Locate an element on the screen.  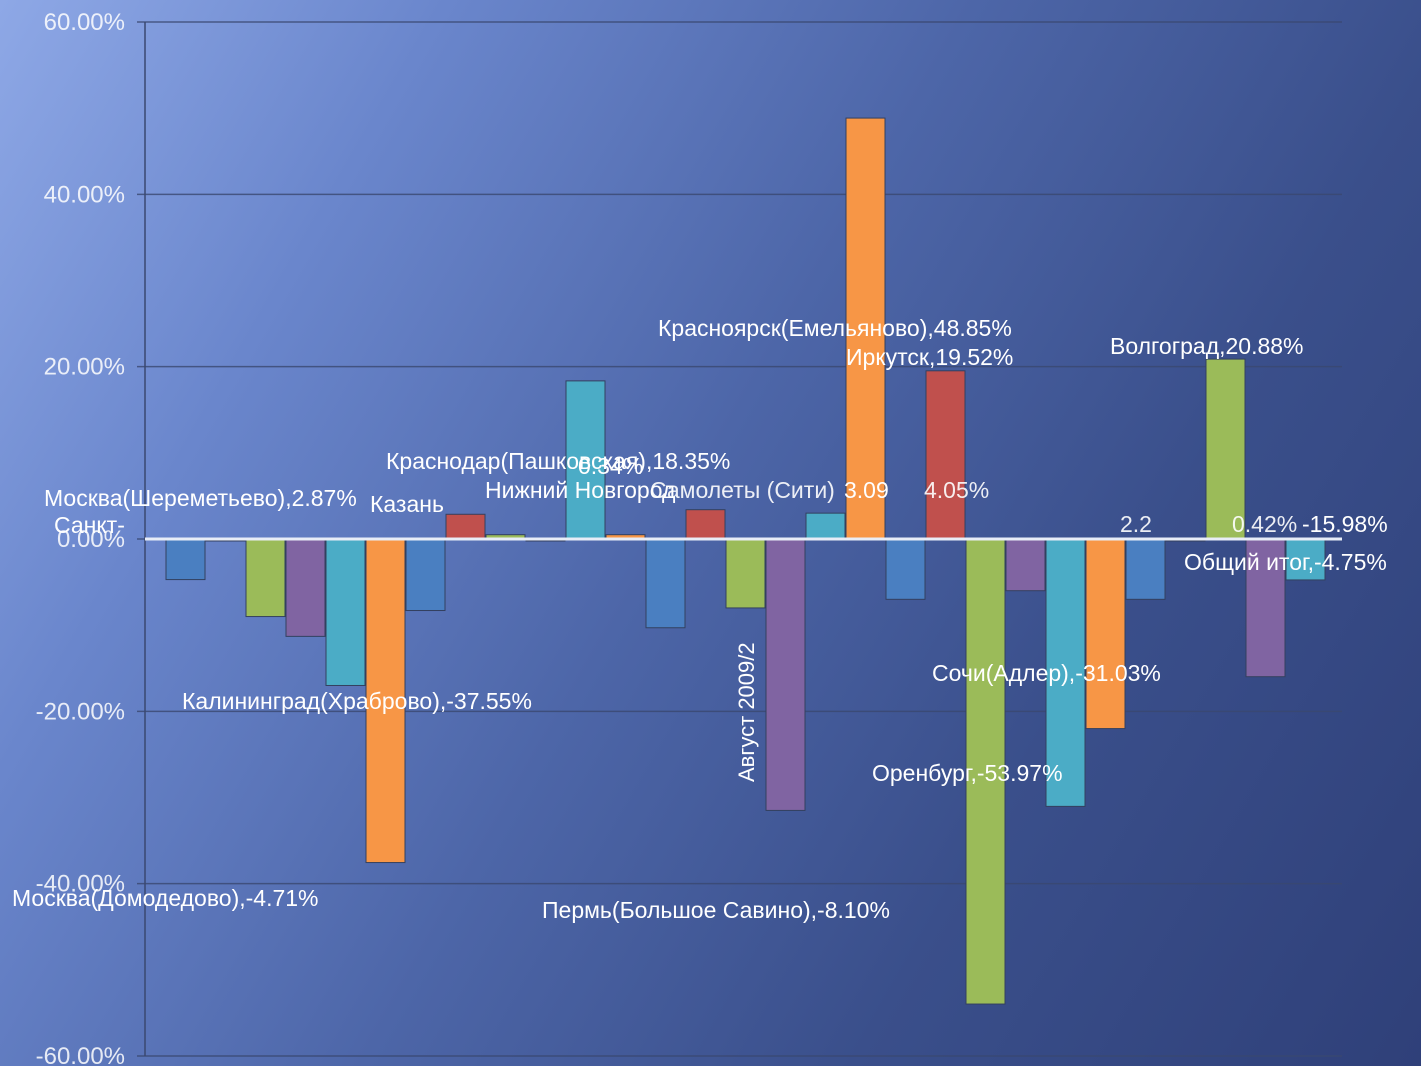
data-label: 3.09 is located at coordinates (866, 490).